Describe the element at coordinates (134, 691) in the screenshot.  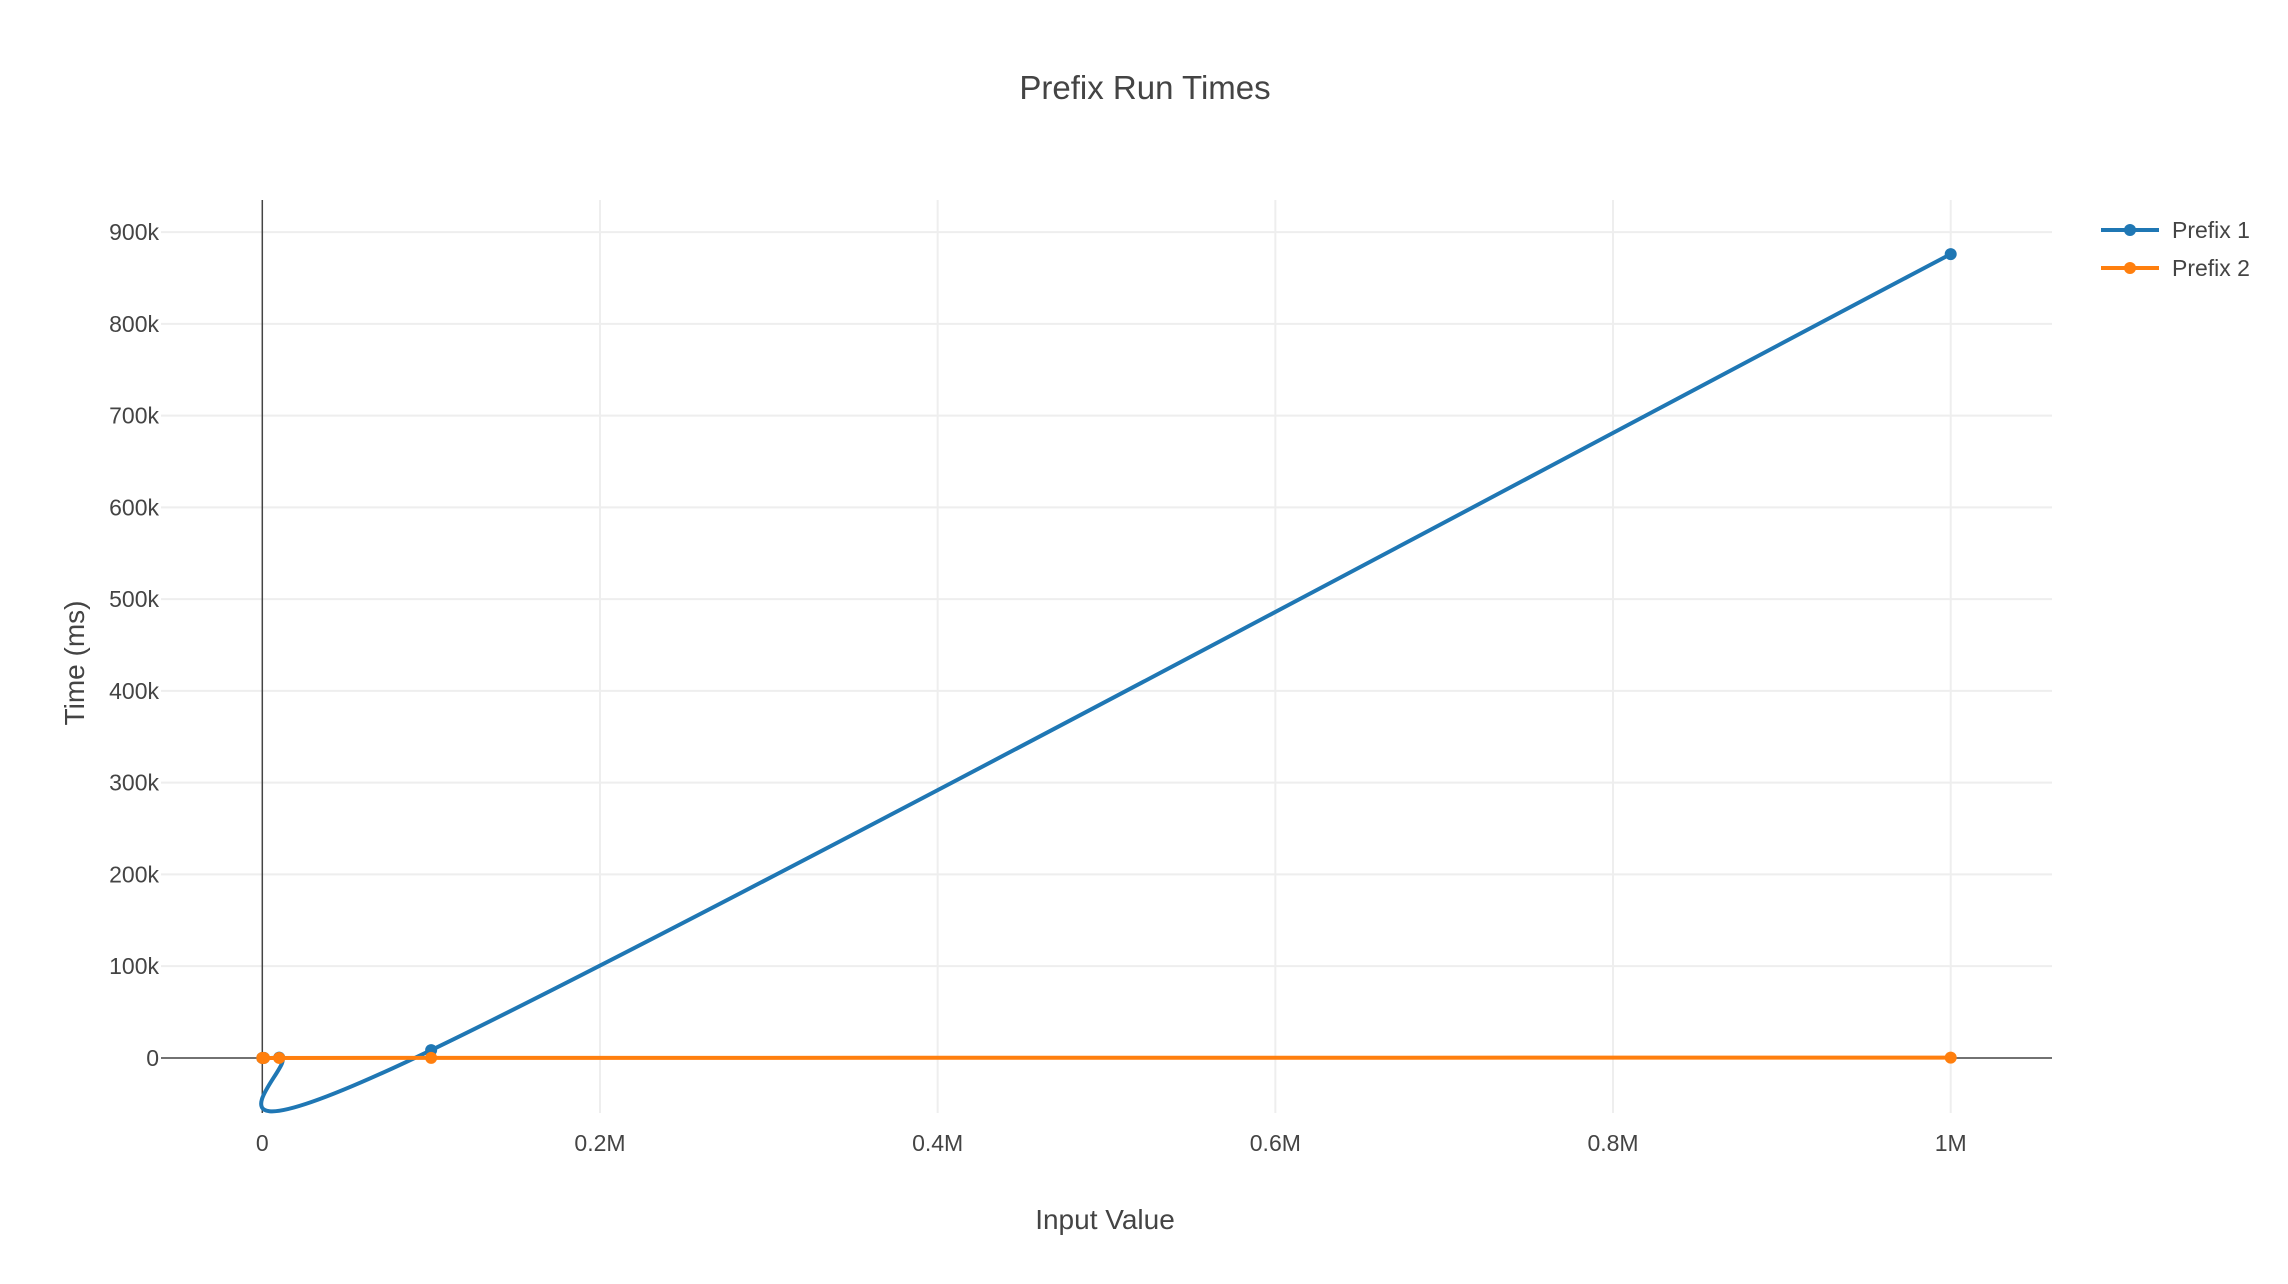
I see `y-tick-label: 400k` at that location.